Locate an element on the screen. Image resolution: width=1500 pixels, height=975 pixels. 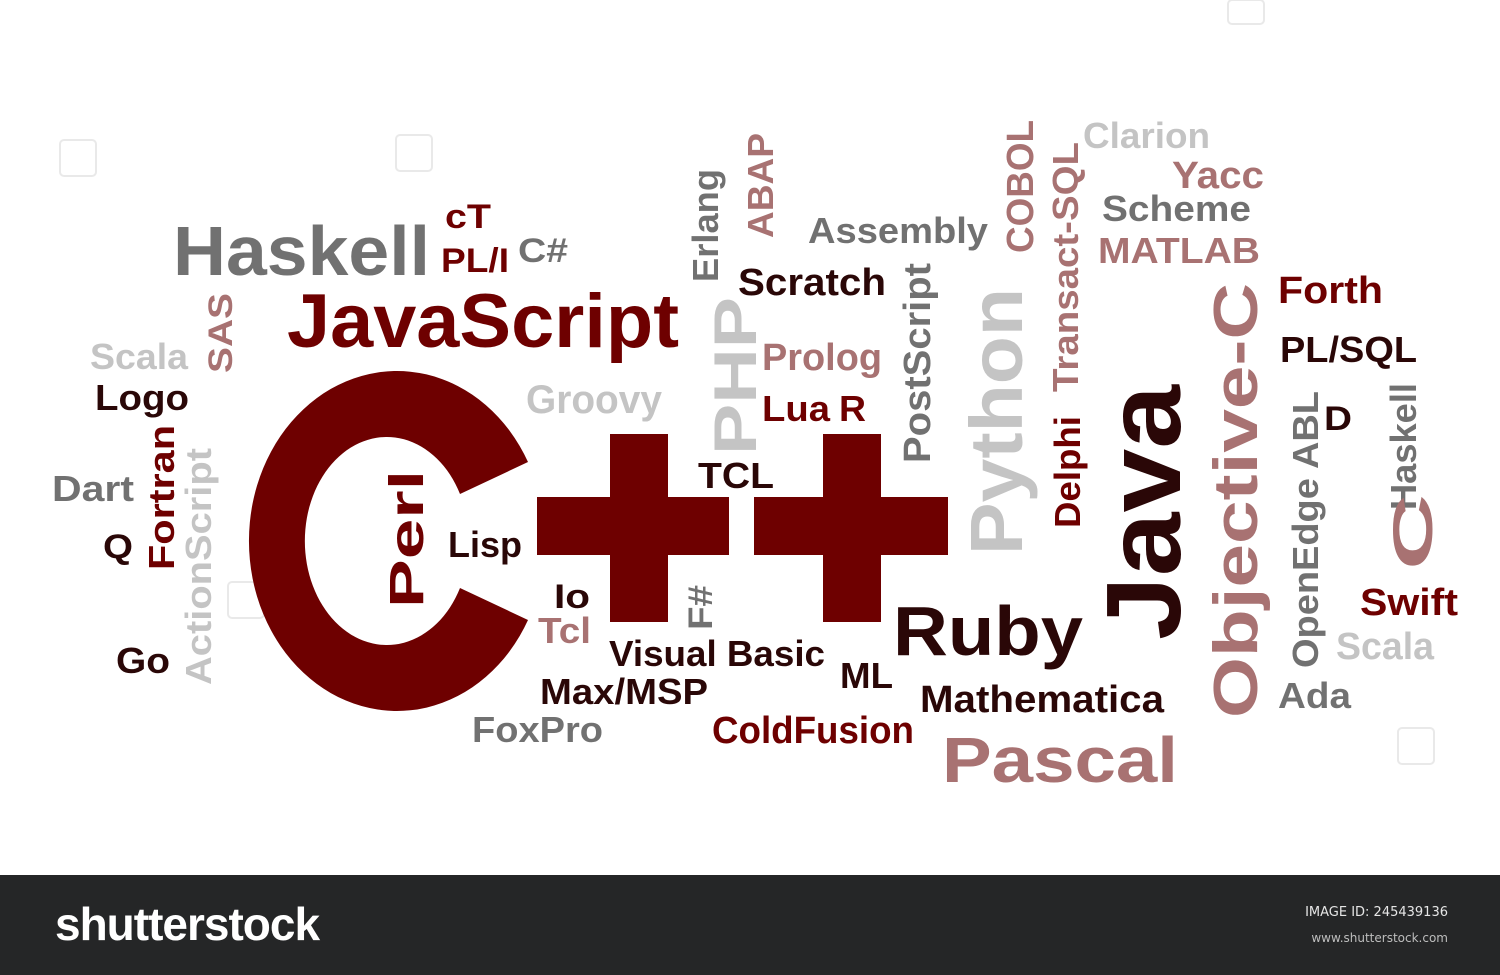
shutterstock-logo: shutterstock is located at coordinates (187, 924).